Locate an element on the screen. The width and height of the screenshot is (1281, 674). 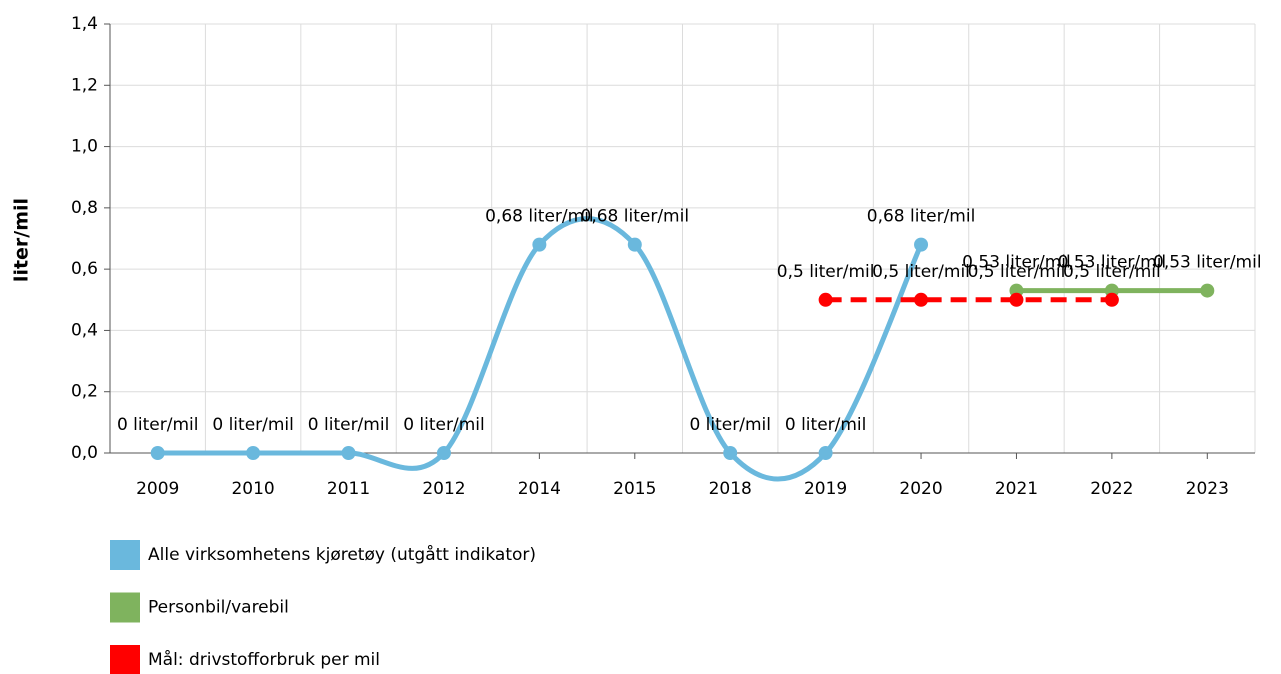
y-tick-label: 1,4 is located at coordinates (84, 24).